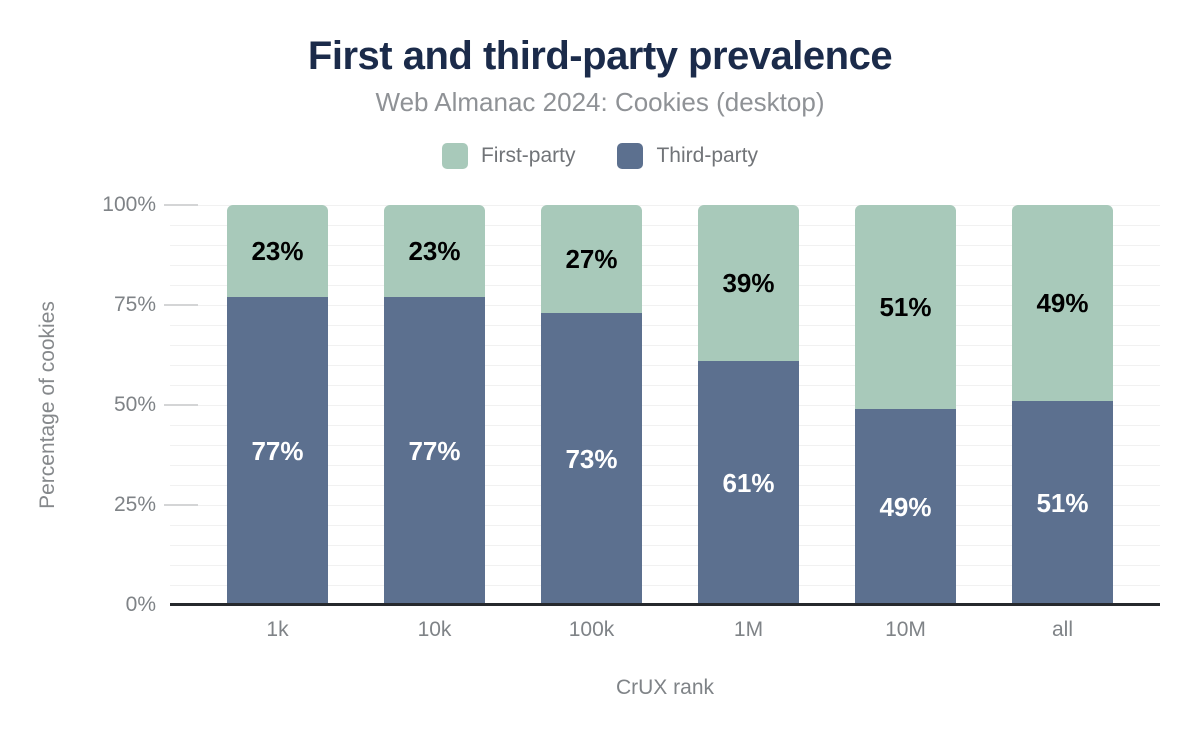 The height and width of the screenshot is (742, 1200). What do you see at coordinates (707, 155) in the screenshot?
I see `legend-label: Third-party` at bounding box center [707, 155].